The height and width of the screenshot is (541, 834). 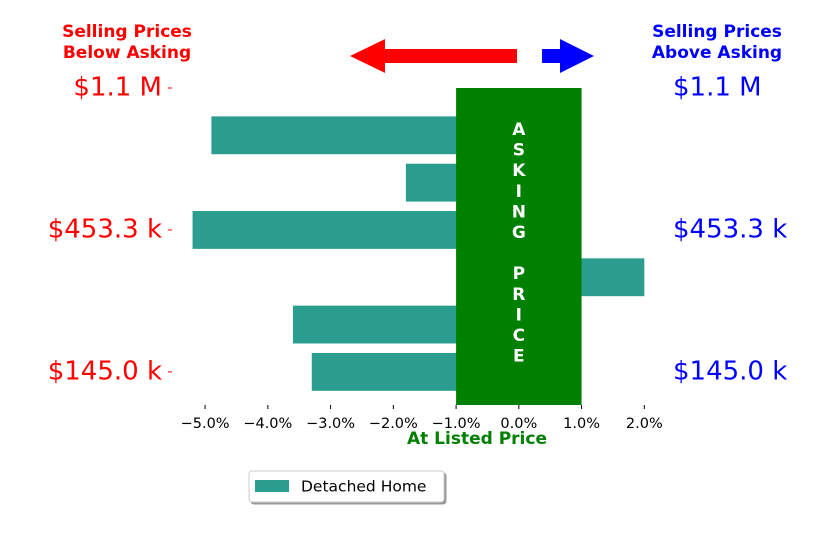 I want to click on asking-band, so click(x=519, y=246).